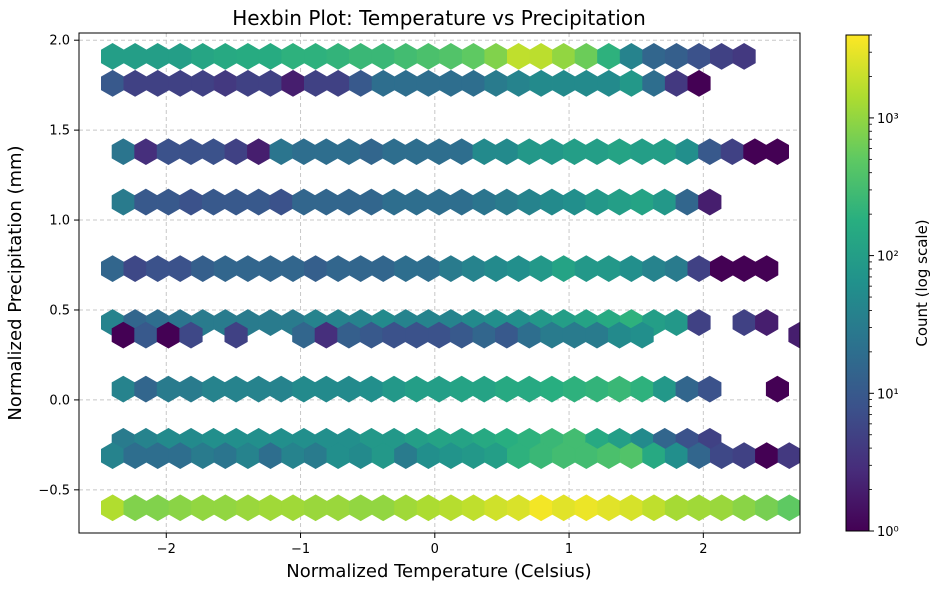 The height and width of the screenshot is (590, 938). Describe the element at coordinates (166, 549) in the screenshot. I see `x-tick-label: −2` at that location.